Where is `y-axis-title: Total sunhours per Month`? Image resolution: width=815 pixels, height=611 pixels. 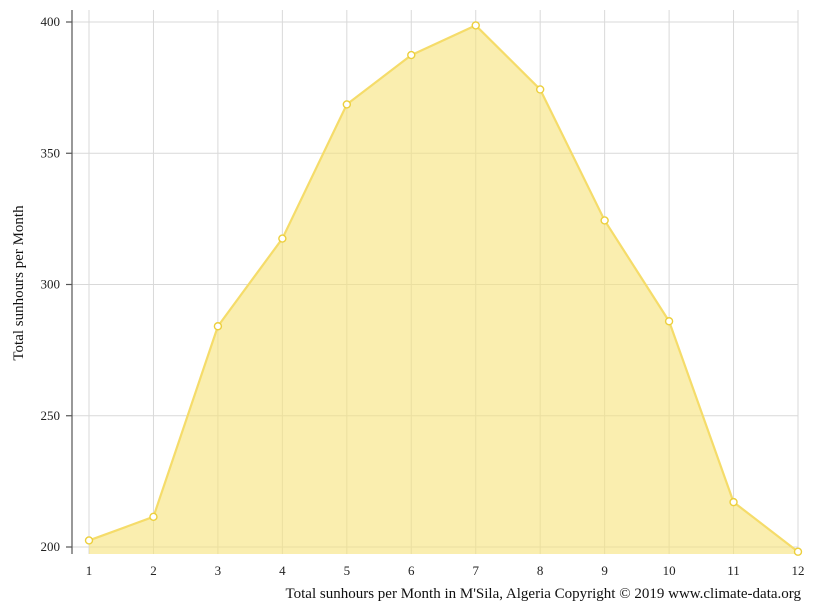
y-axis-title: Total sunhours per Month is located at coordinates (19, 283).